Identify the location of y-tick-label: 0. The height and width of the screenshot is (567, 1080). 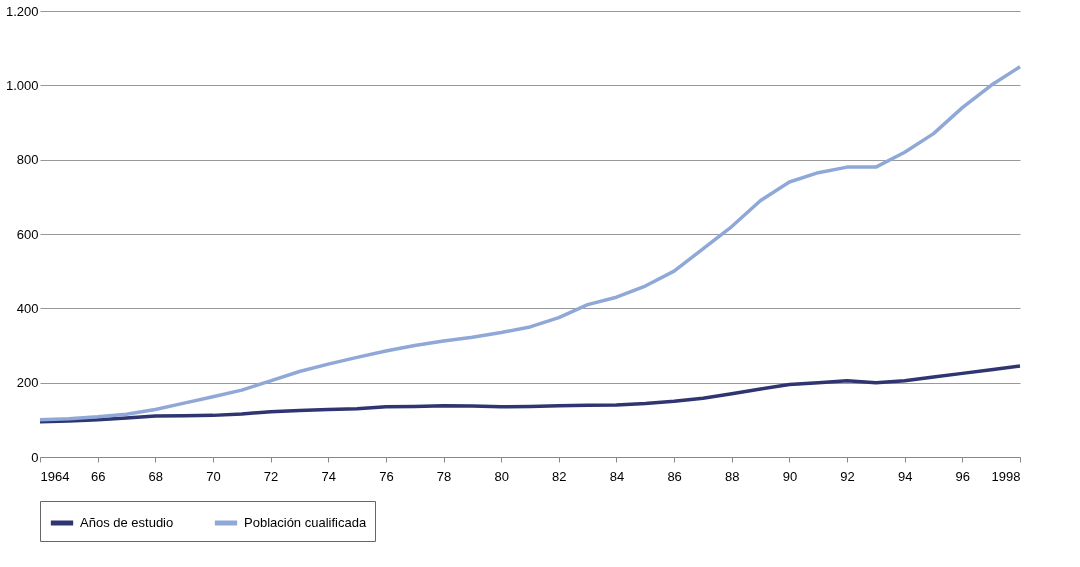
(35, 457).